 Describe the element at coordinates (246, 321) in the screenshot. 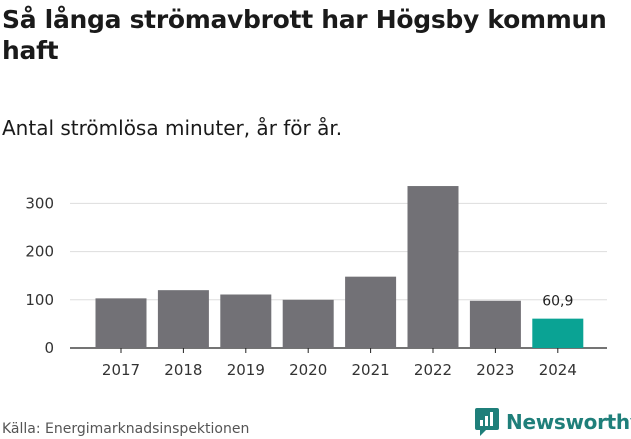

I see `bar-2019` at that location.